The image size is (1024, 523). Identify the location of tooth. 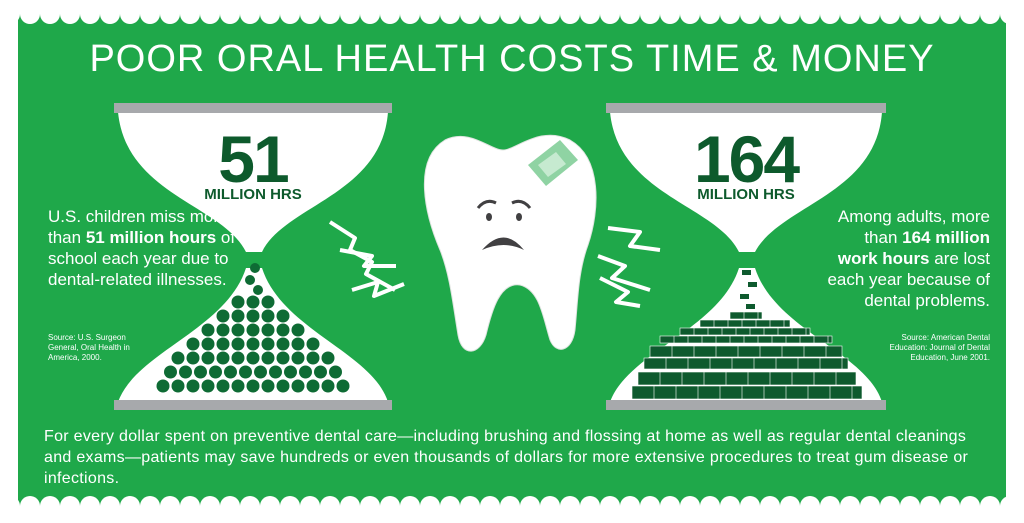
(510, 243).